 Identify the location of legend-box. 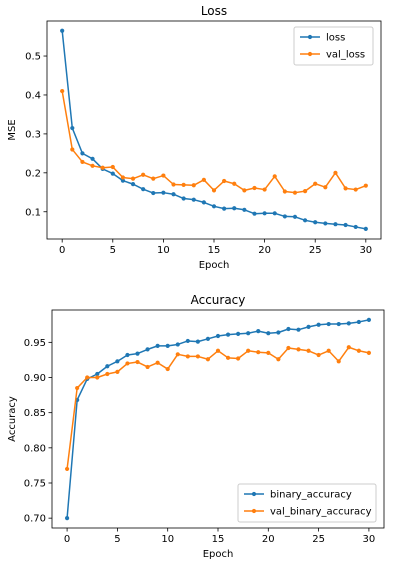
(307, 503).